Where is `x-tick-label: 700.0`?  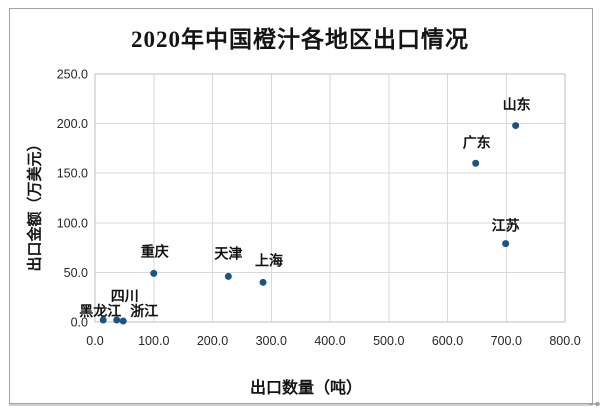
x-tick-label: 700.0 is located at coordinates (506, 341).